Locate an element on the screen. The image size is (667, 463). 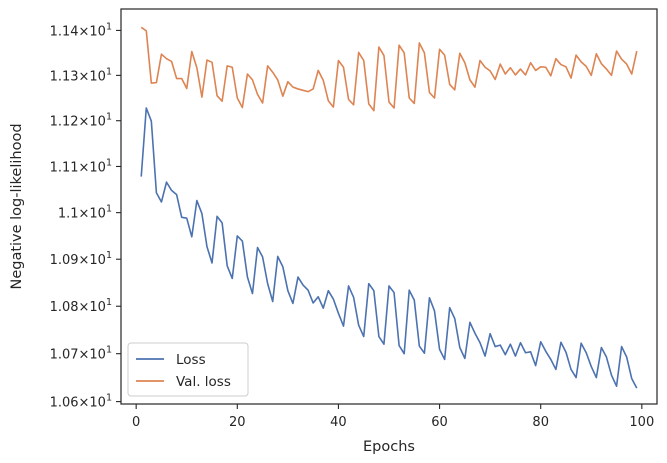
y-tick-label: 1.1×10¹ is located at coordinates (85, 213).